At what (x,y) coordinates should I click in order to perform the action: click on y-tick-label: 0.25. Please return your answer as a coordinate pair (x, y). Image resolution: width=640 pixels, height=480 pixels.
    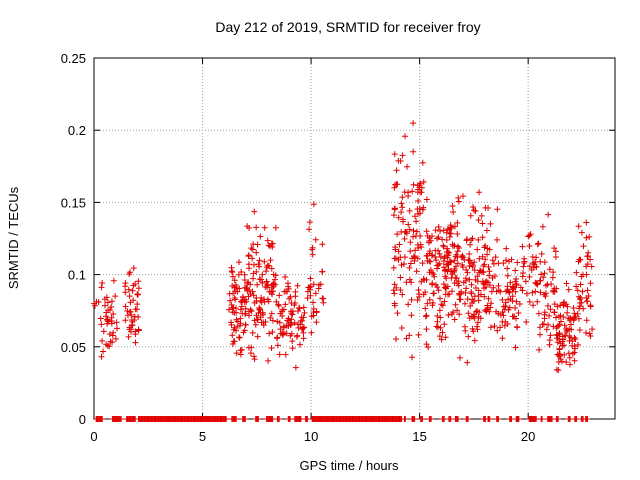
    Looking at the image, I should click on (73, 58).